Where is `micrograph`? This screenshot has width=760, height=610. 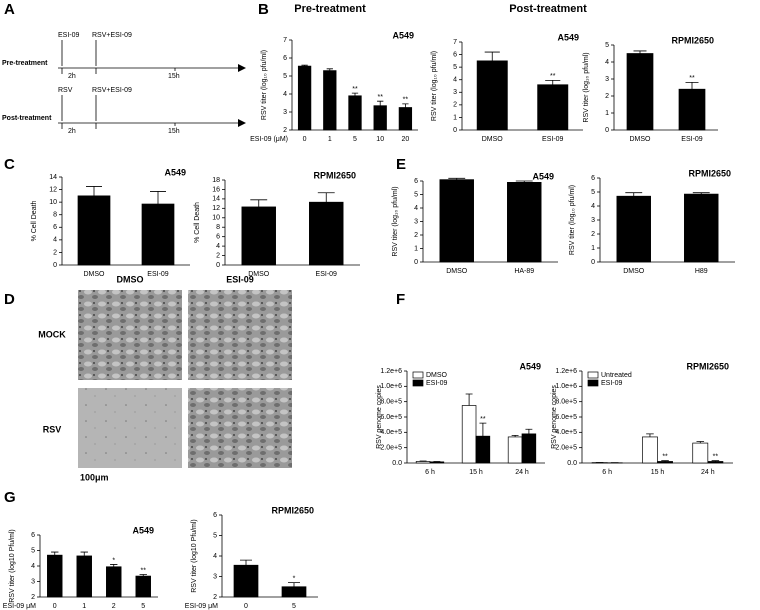
micrograph is located at coordinates (130, 335).